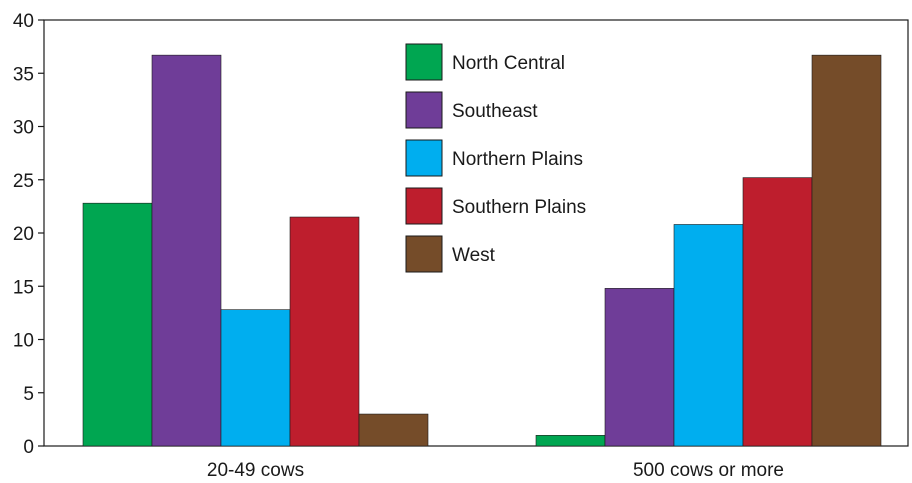 The height and width of the screenshot is (483, 912). I want to click on y-tick-label: 15, so click(23, 287).